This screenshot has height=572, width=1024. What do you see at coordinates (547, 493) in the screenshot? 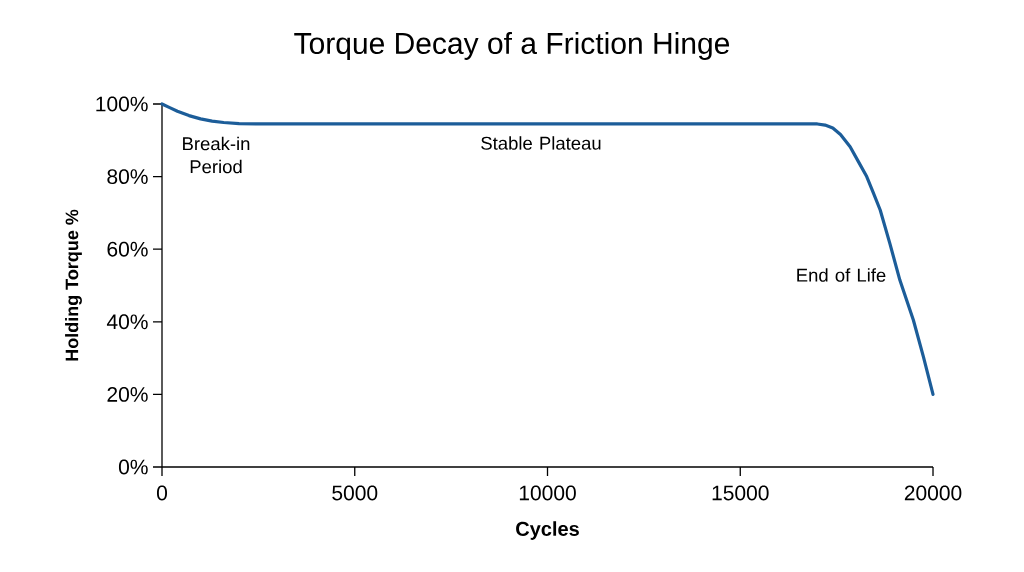
I see `x-tick-label: 10000` at bounding box center [547, 493].